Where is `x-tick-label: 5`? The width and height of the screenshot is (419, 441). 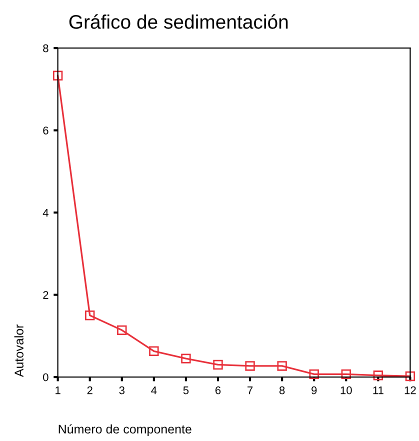 x-tick-label: 5 is located at coordinates (186, 390).